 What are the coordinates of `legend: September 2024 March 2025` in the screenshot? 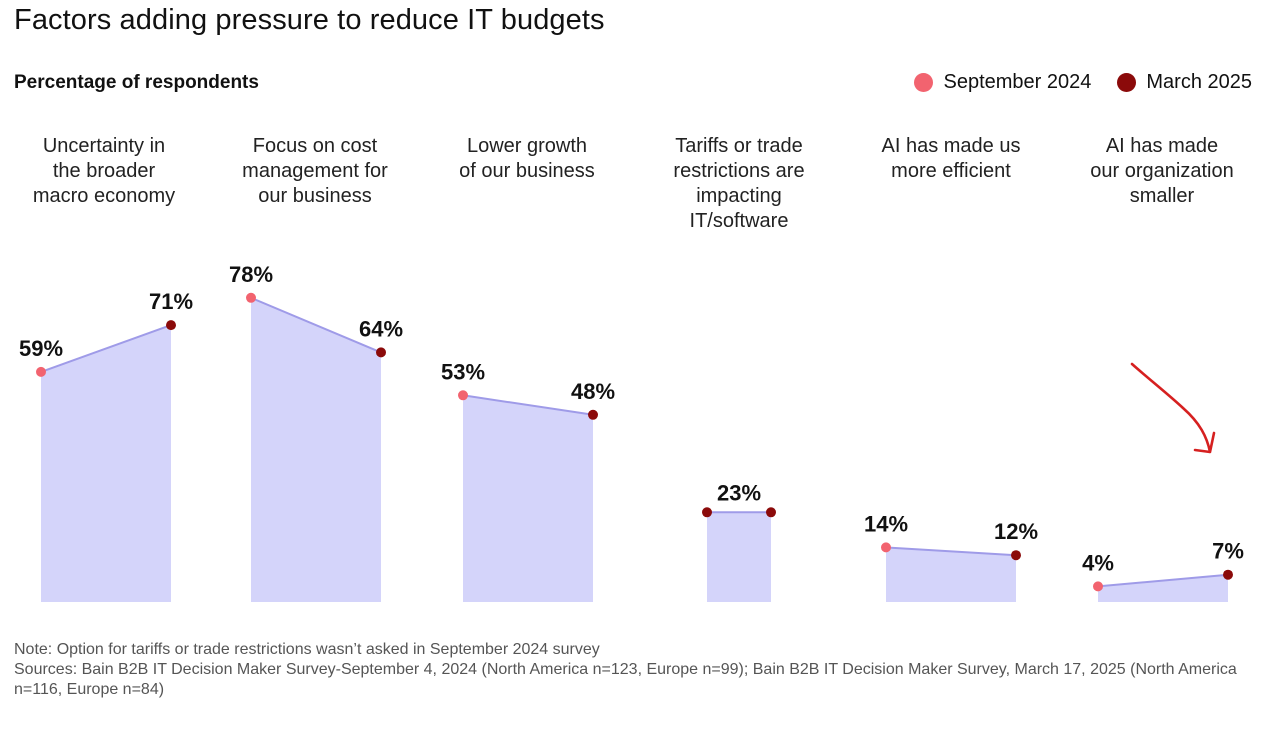 It's located at (1083, 82).